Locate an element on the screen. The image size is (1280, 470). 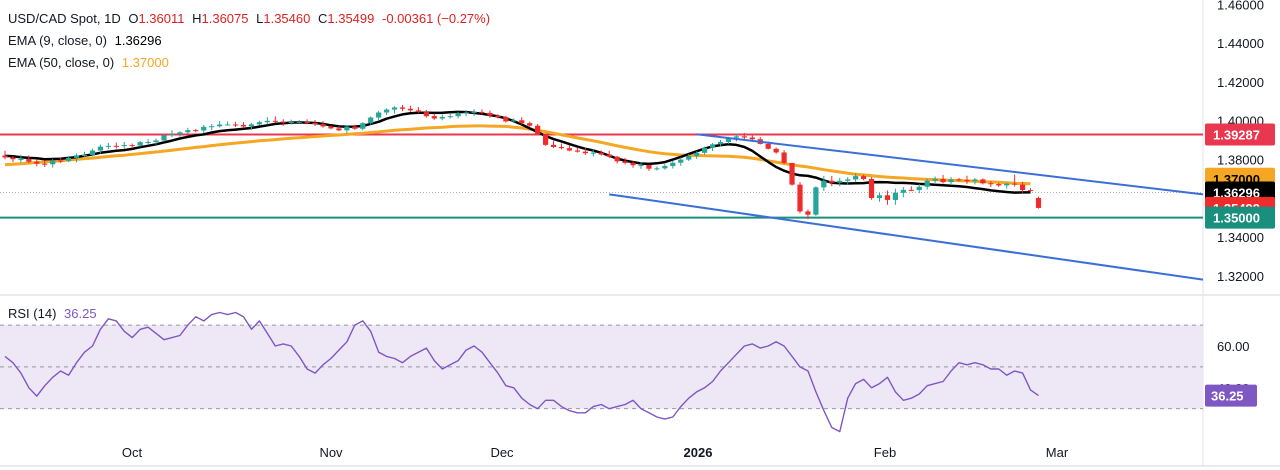
ema50-label: EMA (50, close, 0) is located at coordinates (61, 62).